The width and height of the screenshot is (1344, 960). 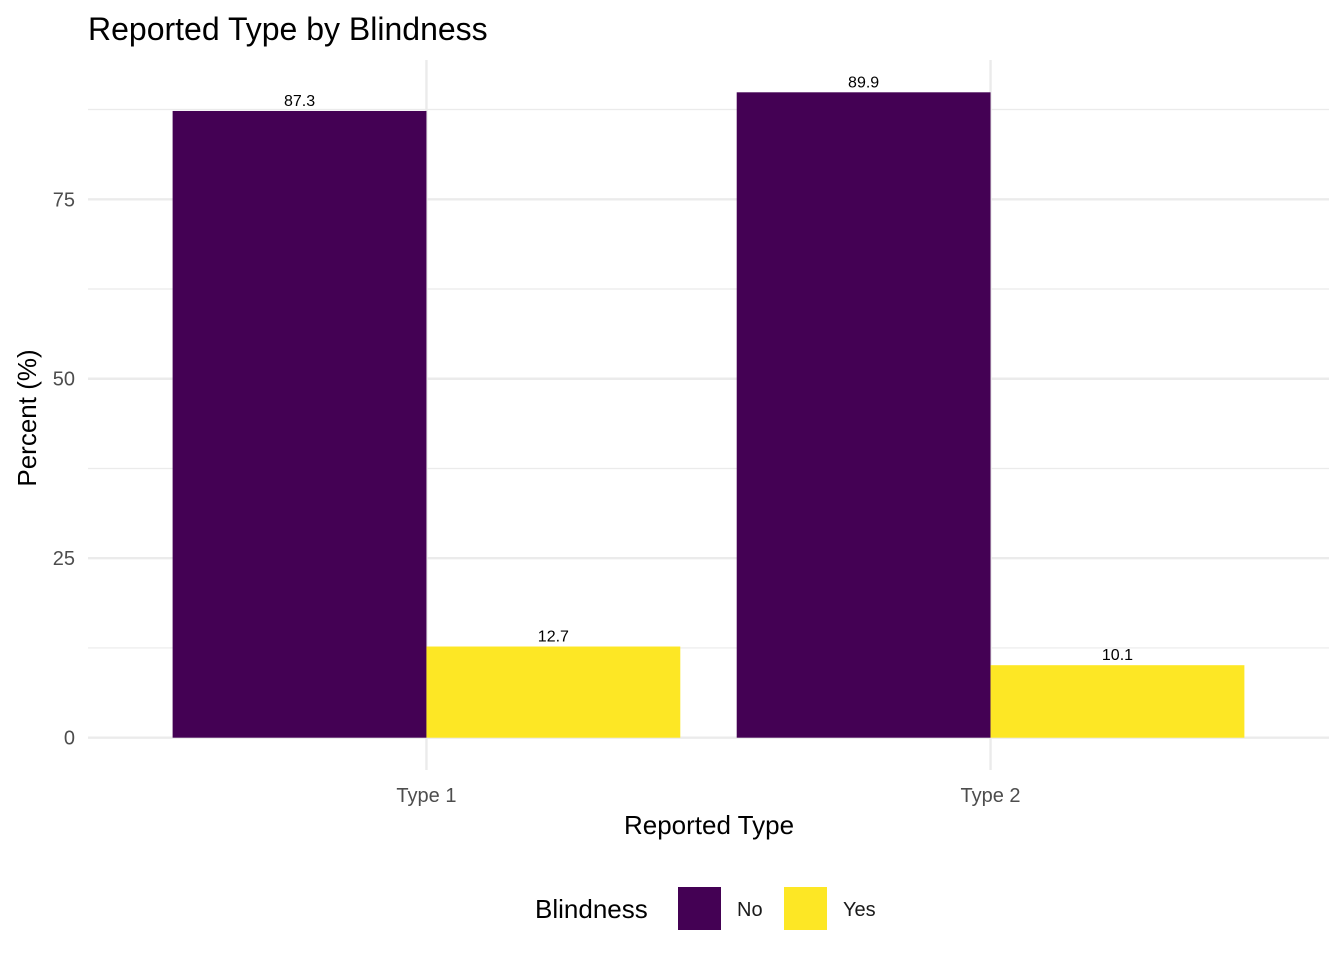 I want to click on y-axis-ticks: 0 25 50 75, so click(x=64, y=469).